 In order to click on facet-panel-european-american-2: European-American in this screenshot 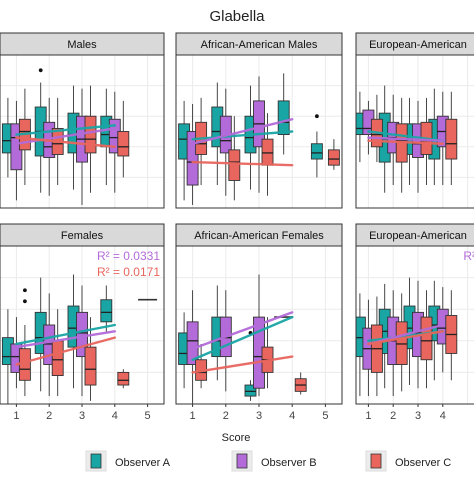, I will do `click(414, 120)`.